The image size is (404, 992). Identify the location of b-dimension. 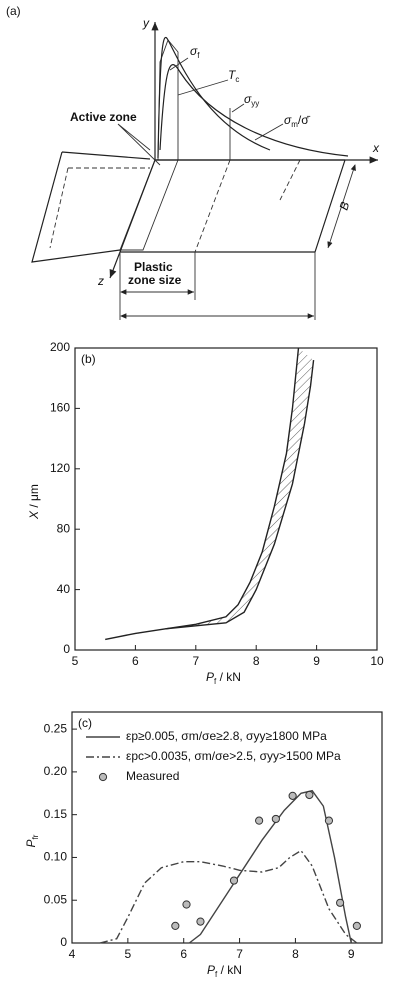
(341, 206).